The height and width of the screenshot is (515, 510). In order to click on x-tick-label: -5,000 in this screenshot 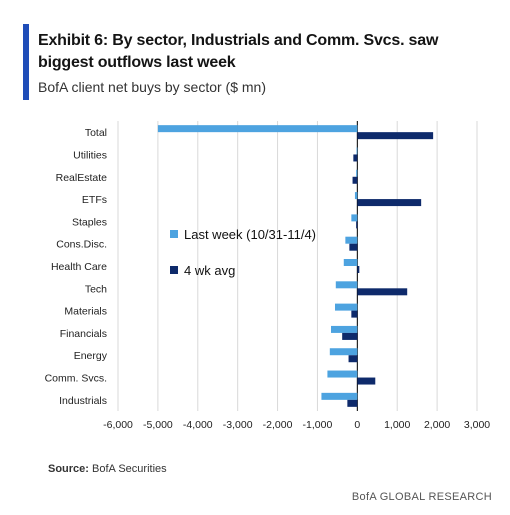, I will do `click(158, 425)`.